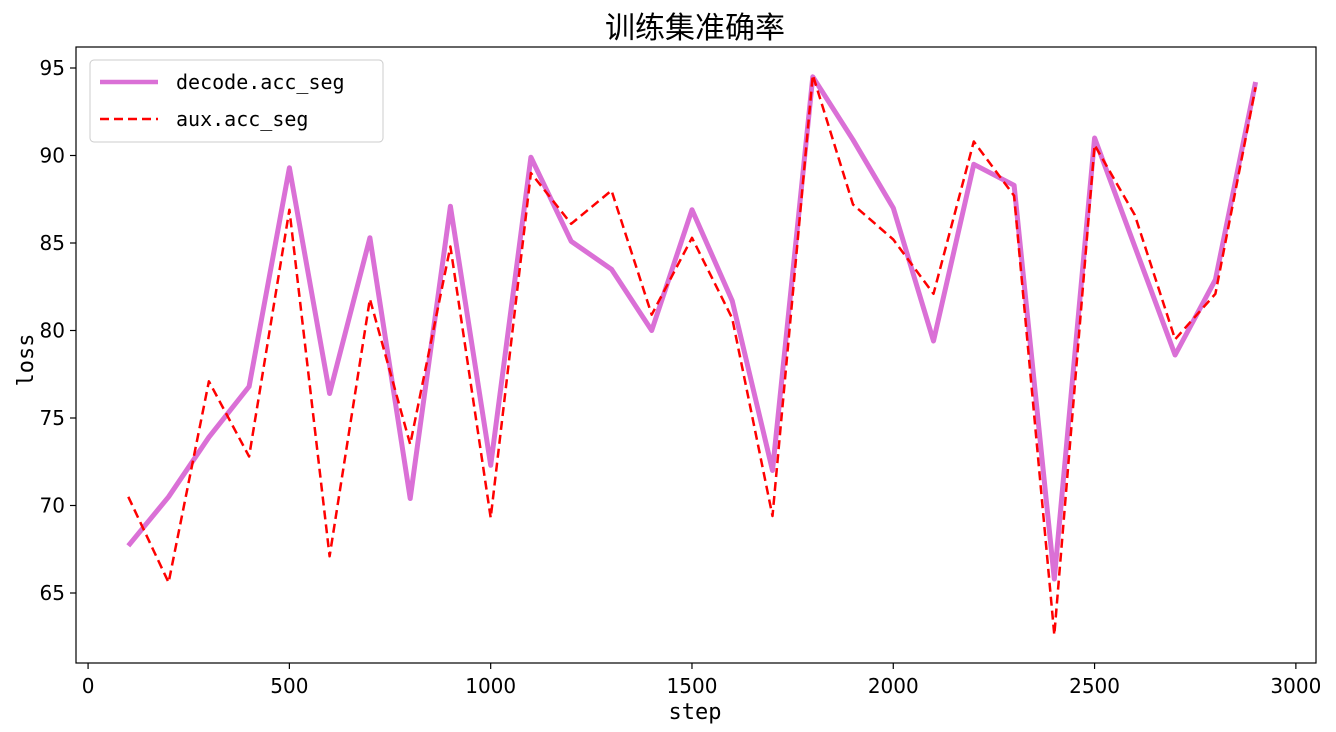 The width and height of the screenshot is (1336, 732). I want to click on legend: decode.acc_seg aux.acc_seg, so click(236, 101).